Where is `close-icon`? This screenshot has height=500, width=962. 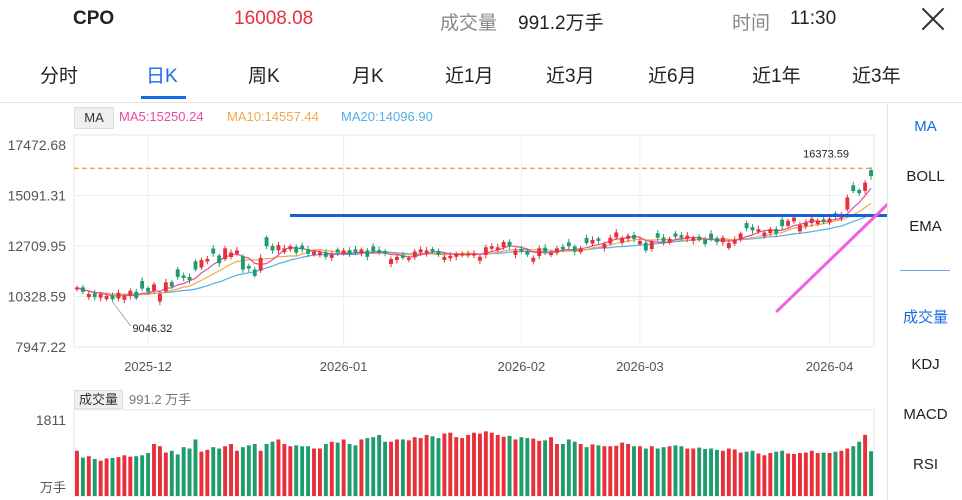 close-icon is located at coordinates (933, 19).